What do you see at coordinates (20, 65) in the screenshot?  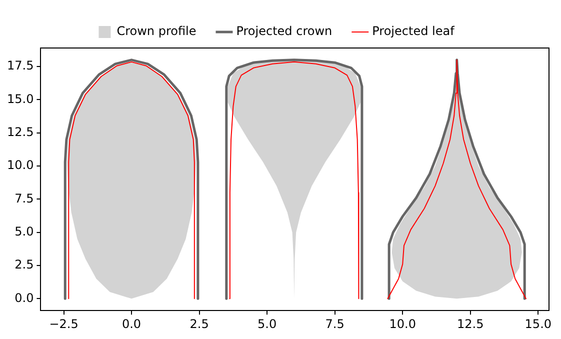 I see `y-tick-label: 17.5` at bounding box center [20, 65].